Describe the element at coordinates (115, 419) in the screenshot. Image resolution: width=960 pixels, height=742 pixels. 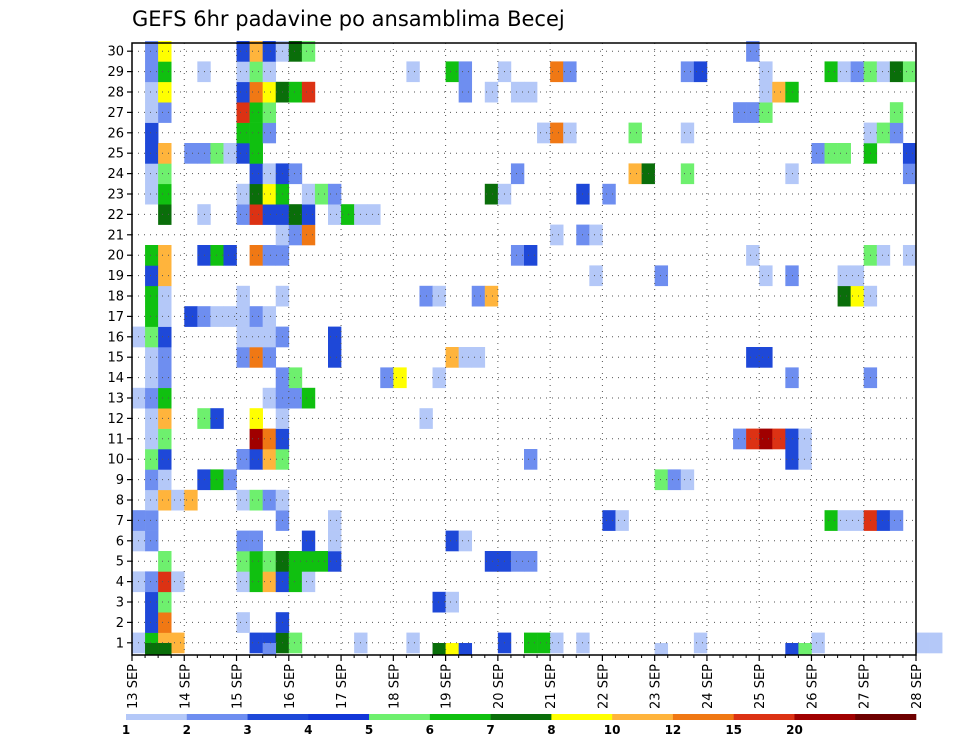
I see `y-tick-label: 12` at that location.